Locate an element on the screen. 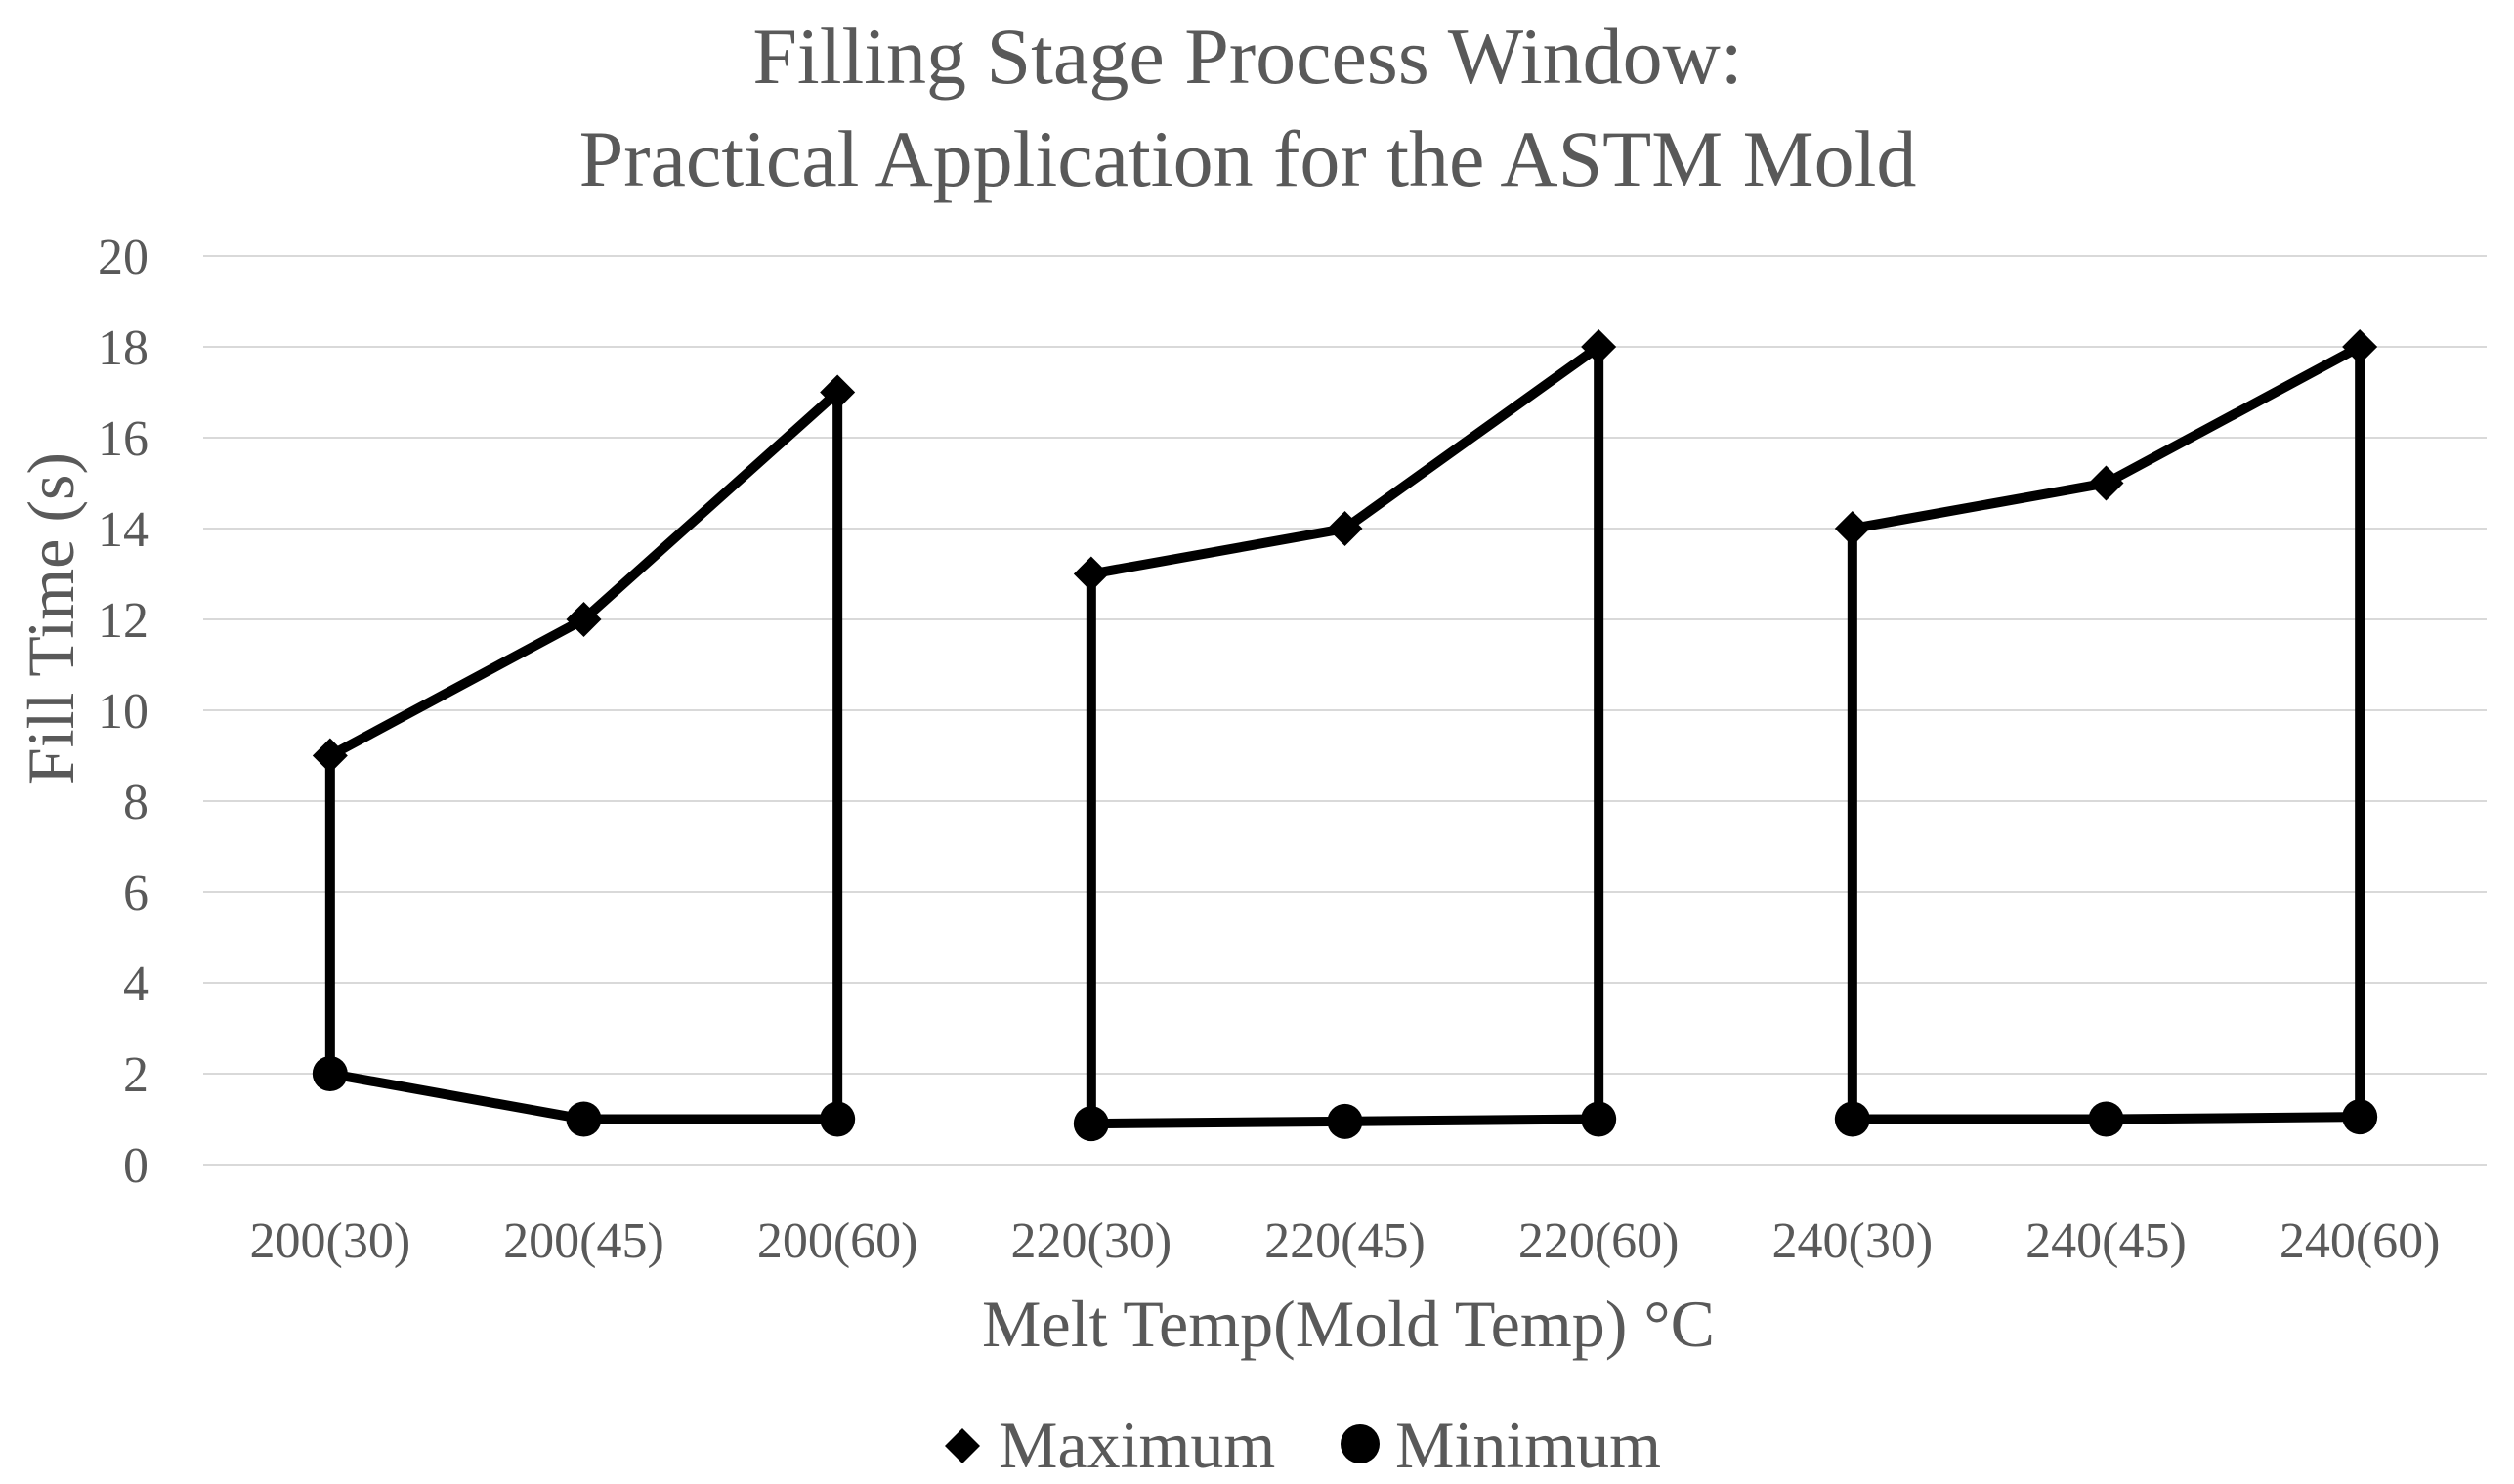 The height and width of the screenshot is (1484, 2514). minimum-point-200(30) is located at coordinates (330, 1073).